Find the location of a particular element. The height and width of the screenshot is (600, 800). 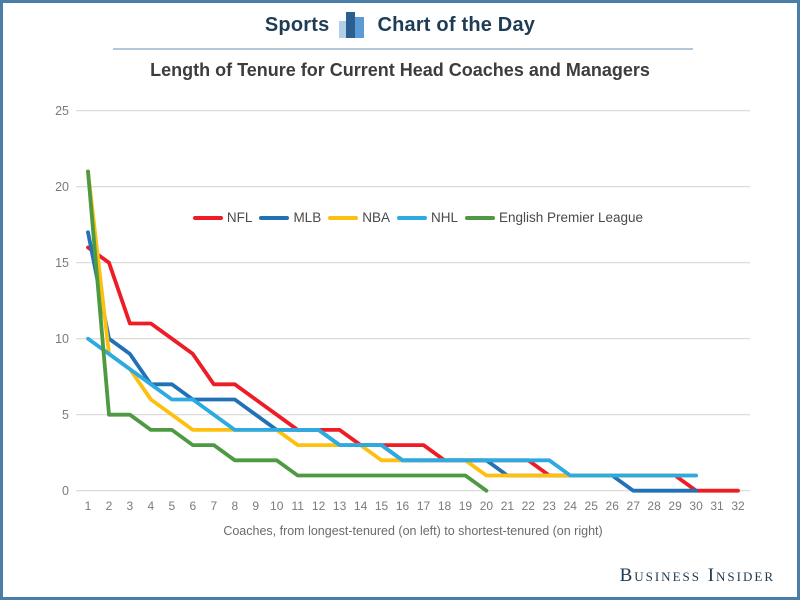

x-axis-tick-label: 26 is located at coordinates (613, 506).